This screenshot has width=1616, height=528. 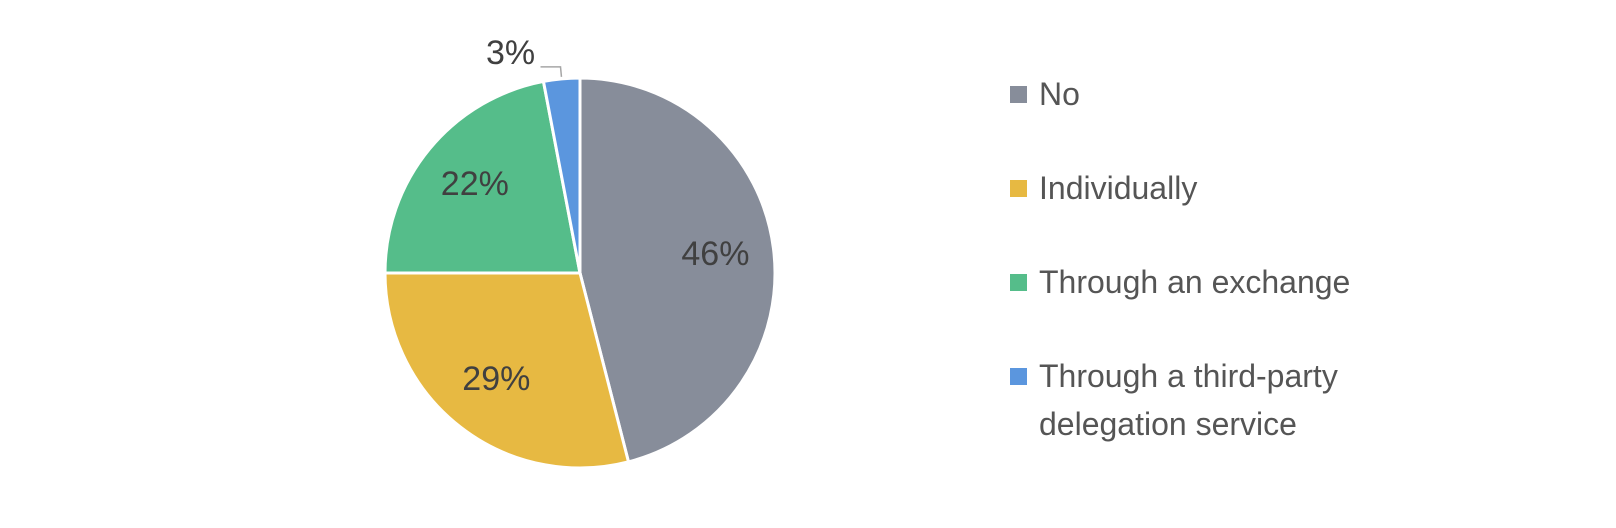 What do you see at coordinates (1195, 282) in the screenshot?
I see `legend-label: Through an exchange` at bounding box center [1195, 282].